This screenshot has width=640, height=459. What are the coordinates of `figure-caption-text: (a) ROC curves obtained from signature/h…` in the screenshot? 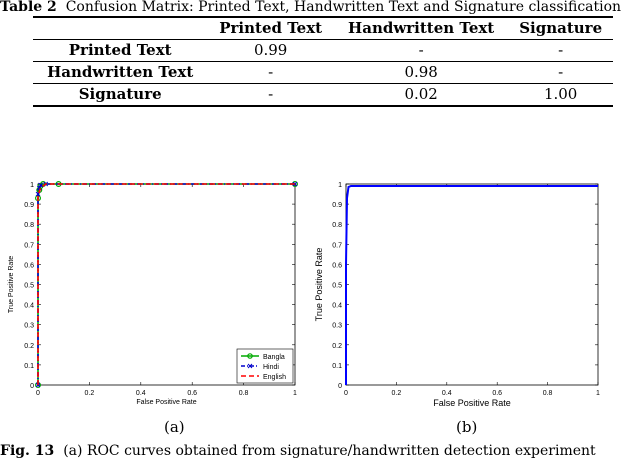 It's located at (329, 451).